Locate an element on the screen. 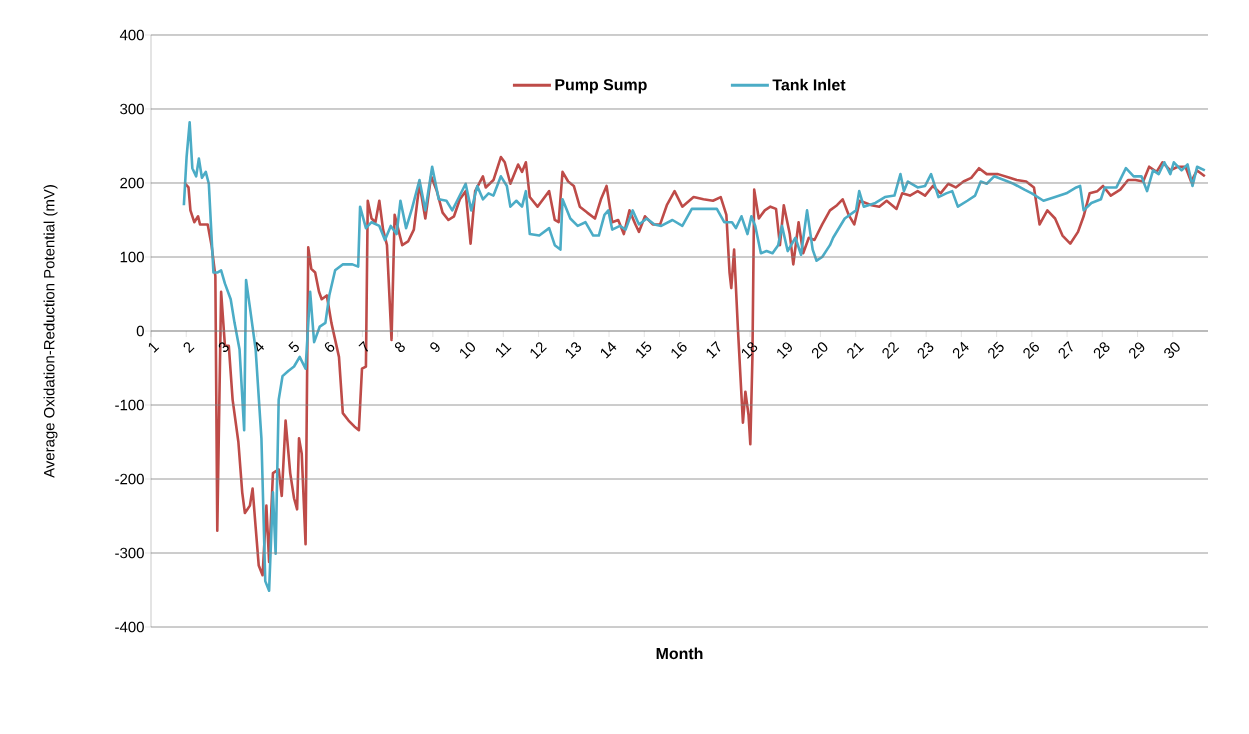 This screenshot has height=734, width=1249. x-tick-label: 12 is located at coordinates (538, 350).